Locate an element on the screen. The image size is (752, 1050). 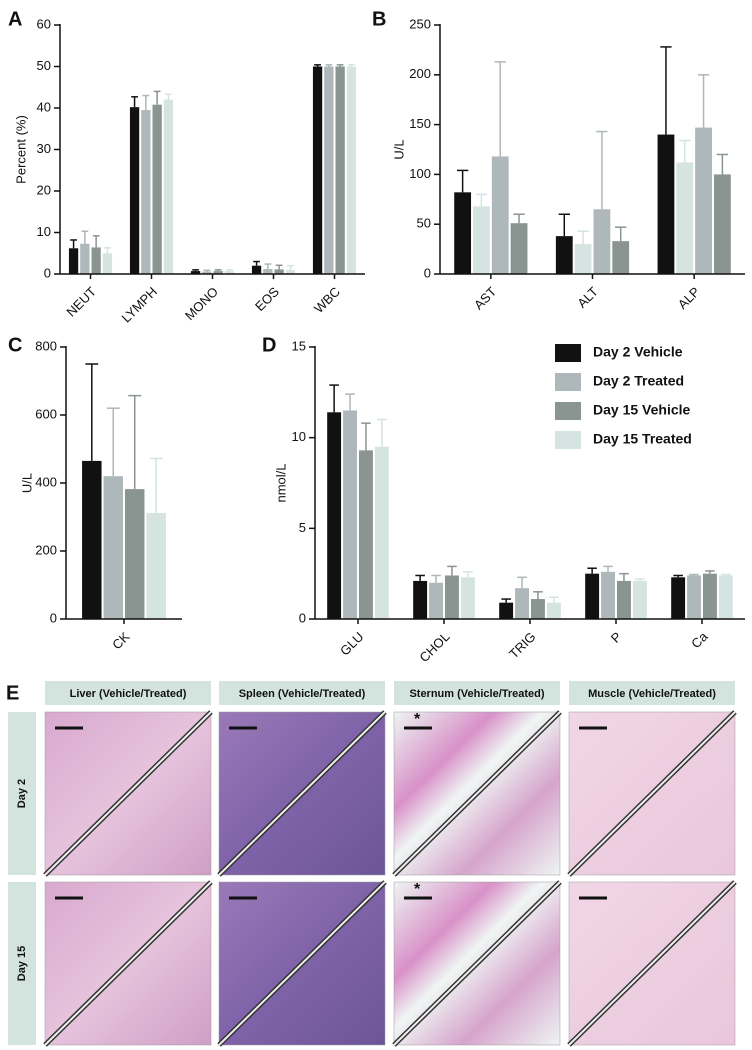
panel-label: C is located at coordinates (15, 345).